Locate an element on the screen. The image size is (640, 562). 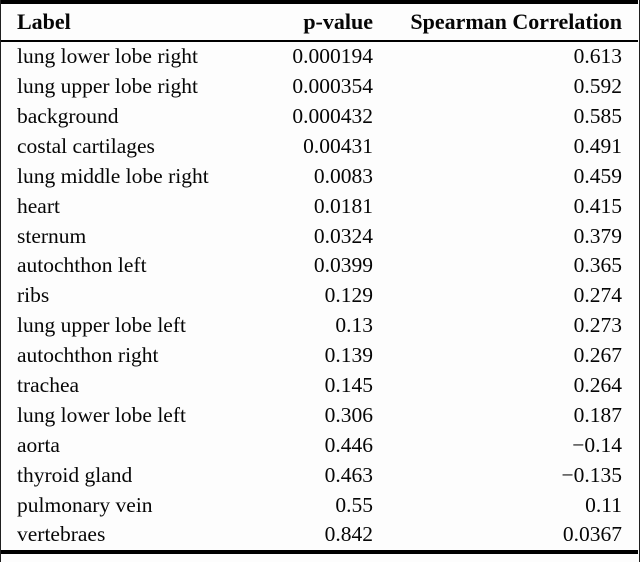
p-value-cell: 0.306 is located at coordinates (348, 414).